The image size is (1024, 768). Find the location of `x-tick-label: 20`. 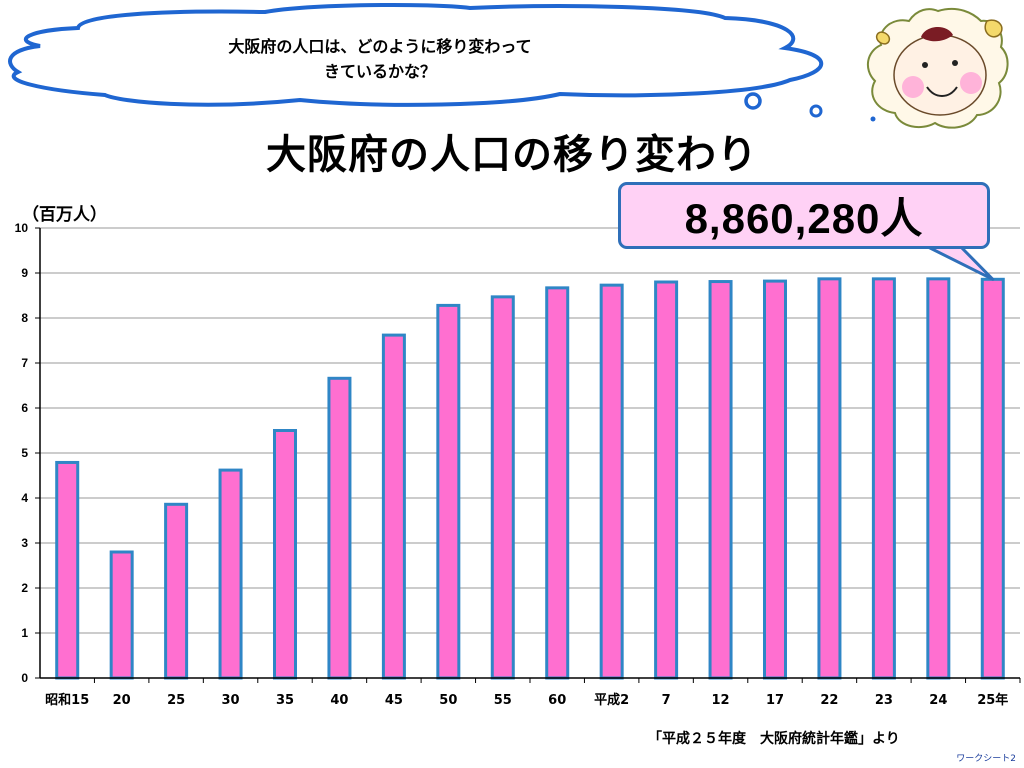

x-tick-label: 20 is located at coordinates (122, 700).